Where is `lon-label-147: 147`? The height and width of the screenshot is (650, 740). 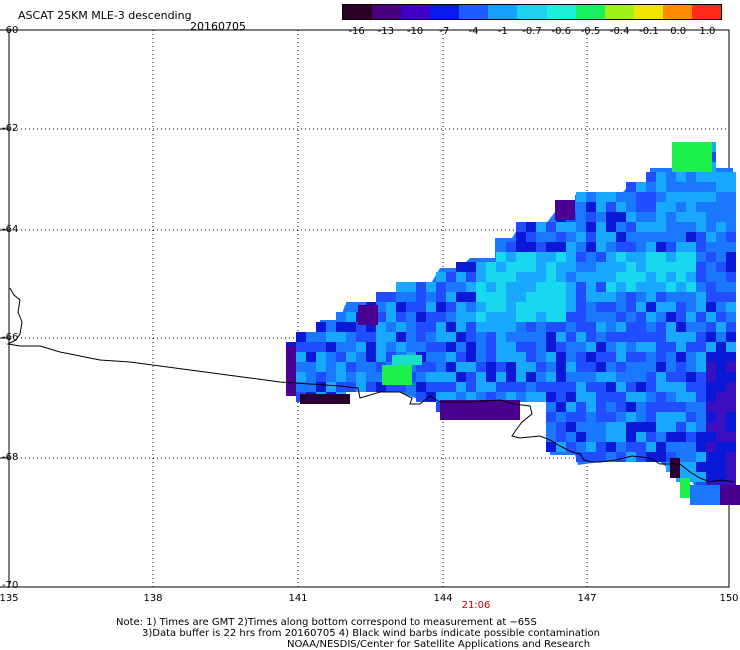
lon-label-147: 147 is located at coordinates (587, 598).